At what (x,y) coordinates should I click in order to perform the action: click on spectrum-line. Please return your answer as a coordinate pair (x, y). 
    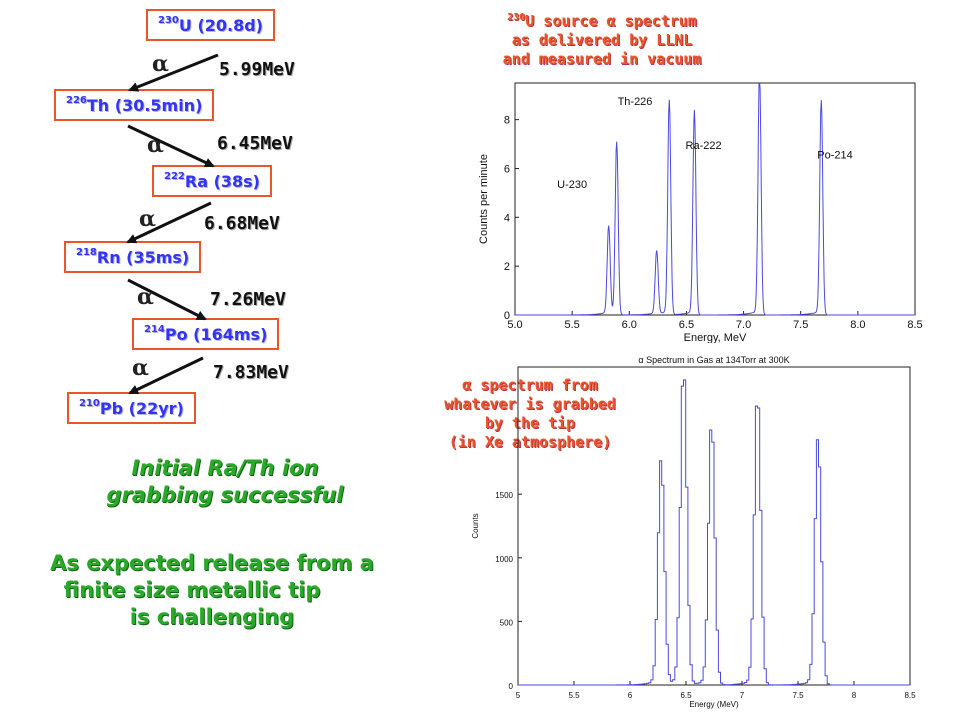
    Looking at the image, I should click on (715, 198).